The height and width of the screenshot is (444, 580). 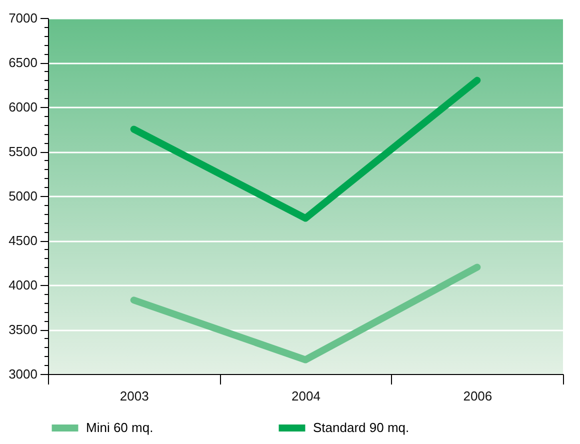 What do you see at coordinates (23, 285) in the screenshot?
I see `y-tick-label: 4000` at bounding box center [23, 285].